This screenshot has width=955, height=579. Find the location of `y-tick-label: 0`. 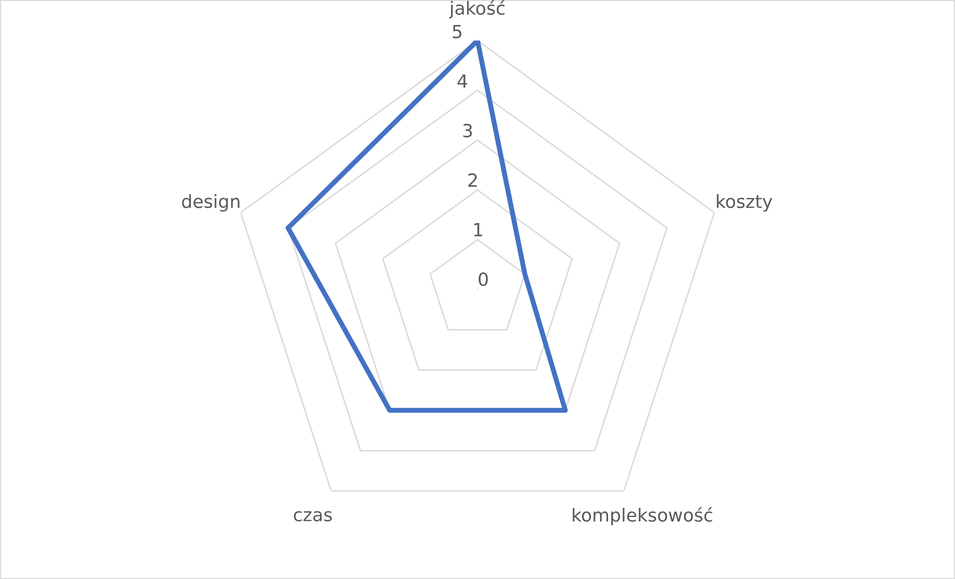

y-tick-label: 0 is located at coordinates (483, 279).